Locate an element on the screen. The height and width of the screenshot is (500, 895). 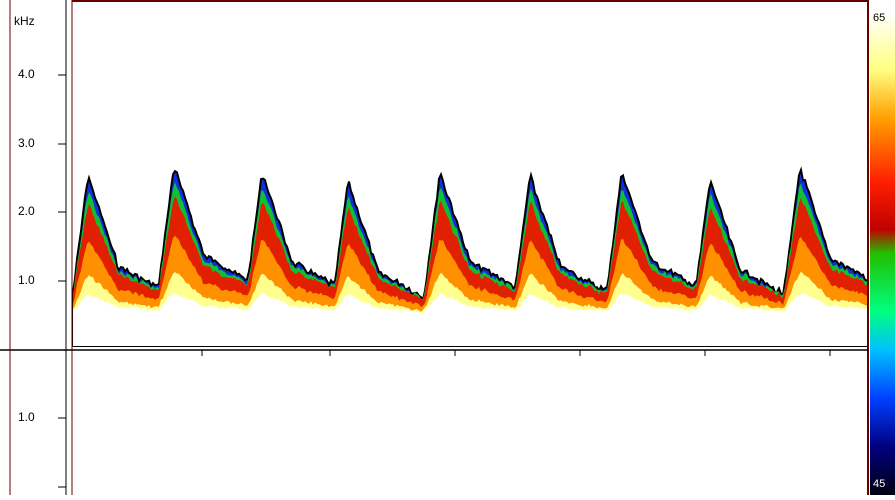
colorbar-min: 45 is located at coordinates (879, 484).